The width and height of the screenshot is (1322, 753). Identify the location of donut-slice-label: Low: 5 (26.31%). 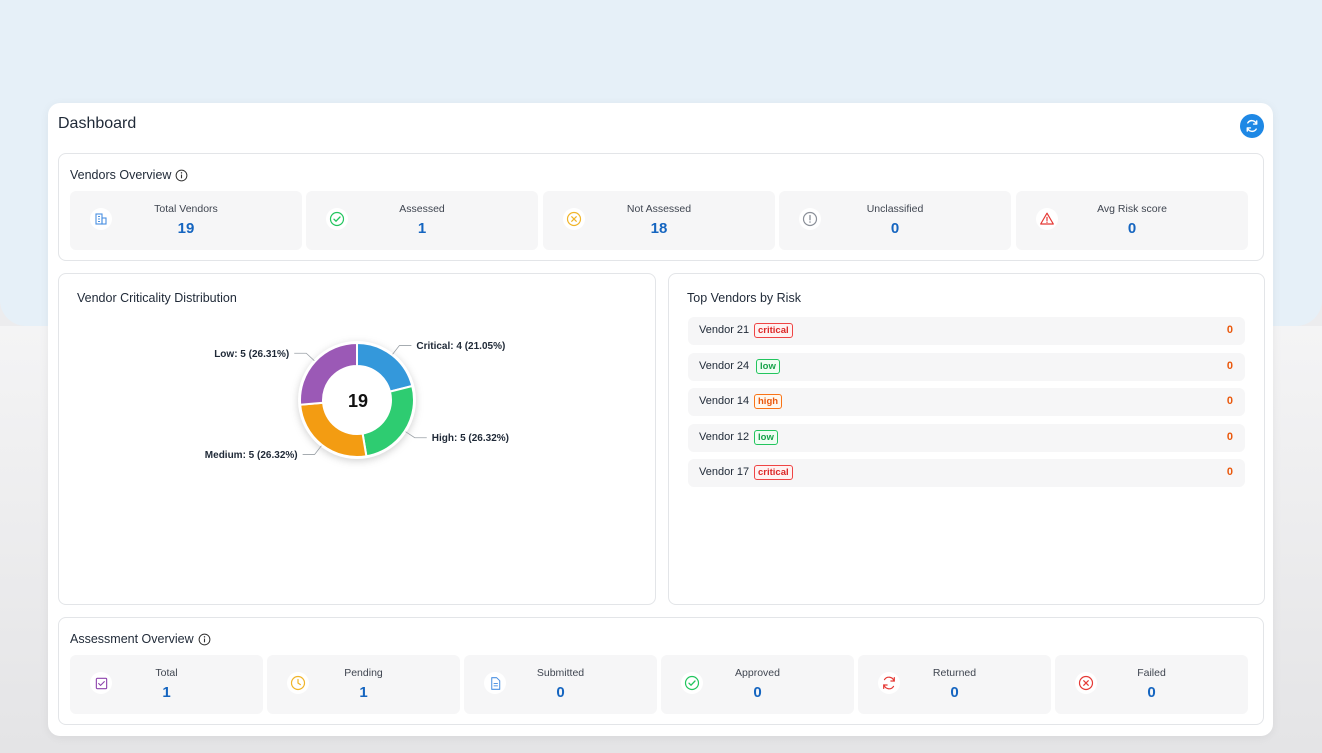
(251, 354).